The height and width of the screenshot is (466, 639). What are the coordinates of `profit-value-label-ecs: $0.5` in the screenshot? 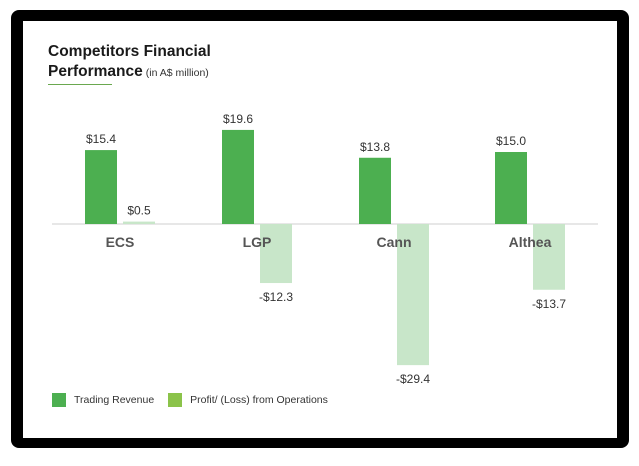 It's located at (139, 211).